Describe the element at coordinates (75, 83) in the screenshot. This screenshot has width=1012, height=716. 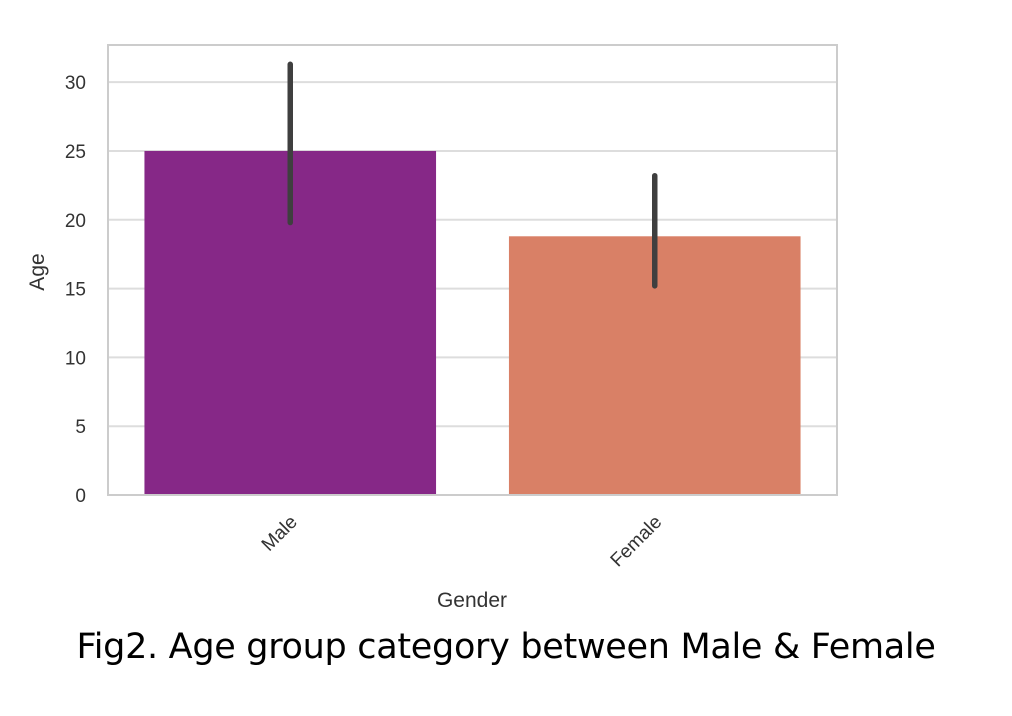
I see `y-tick-label: 30` at that location.